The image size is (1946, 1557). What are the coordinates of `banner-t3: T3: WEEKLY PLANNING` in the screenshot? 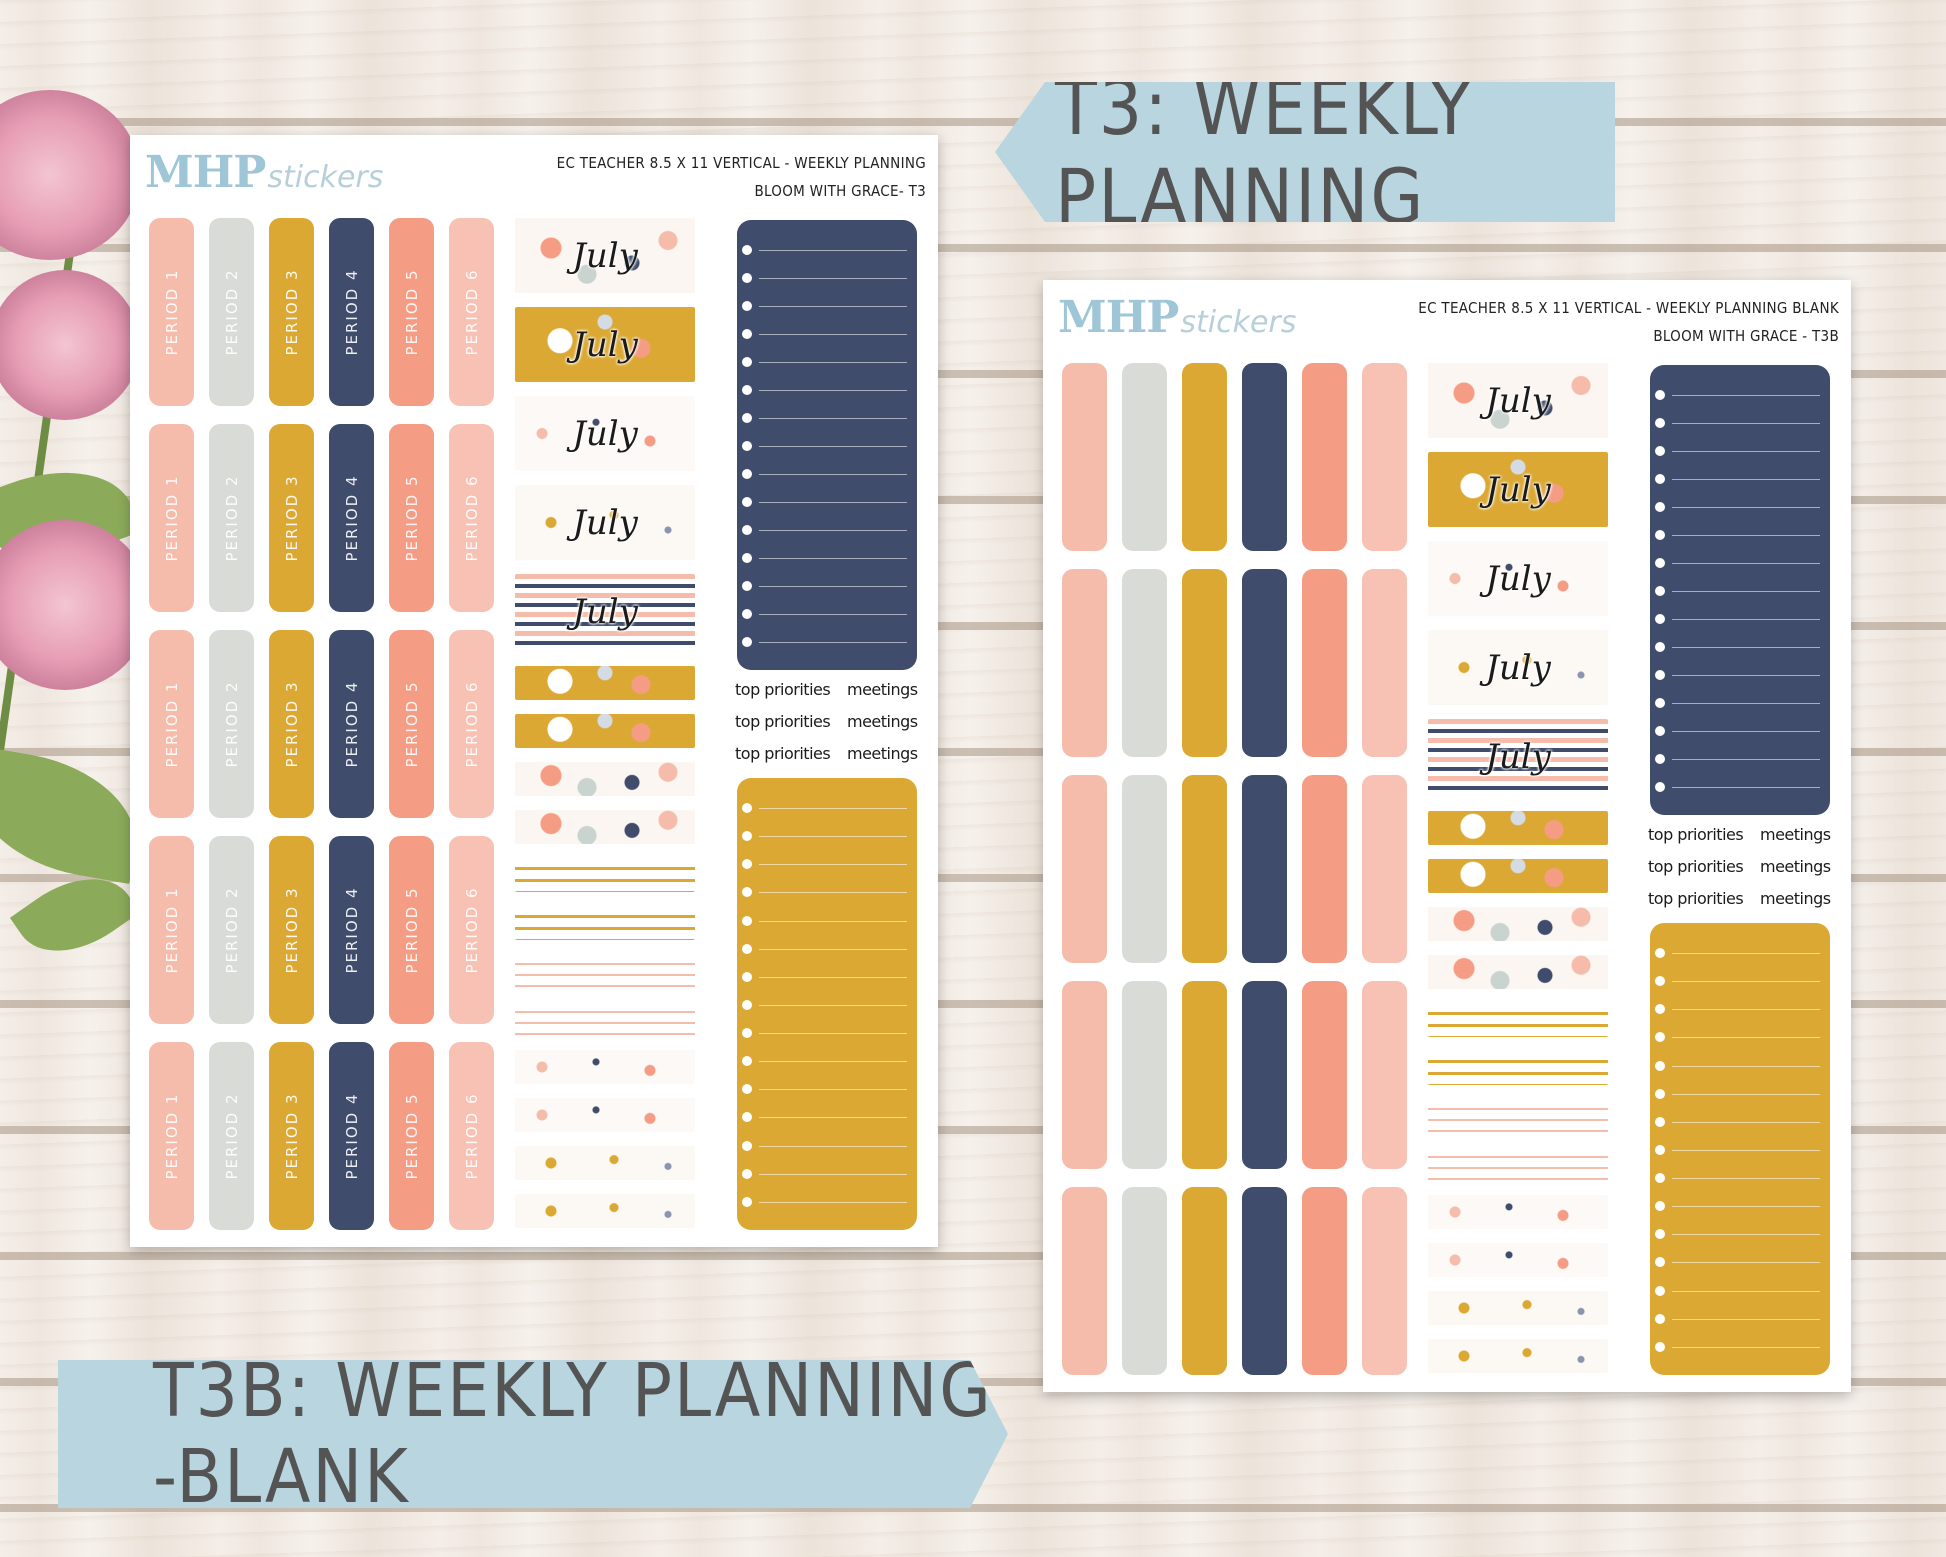 It's located at (1305, 152).